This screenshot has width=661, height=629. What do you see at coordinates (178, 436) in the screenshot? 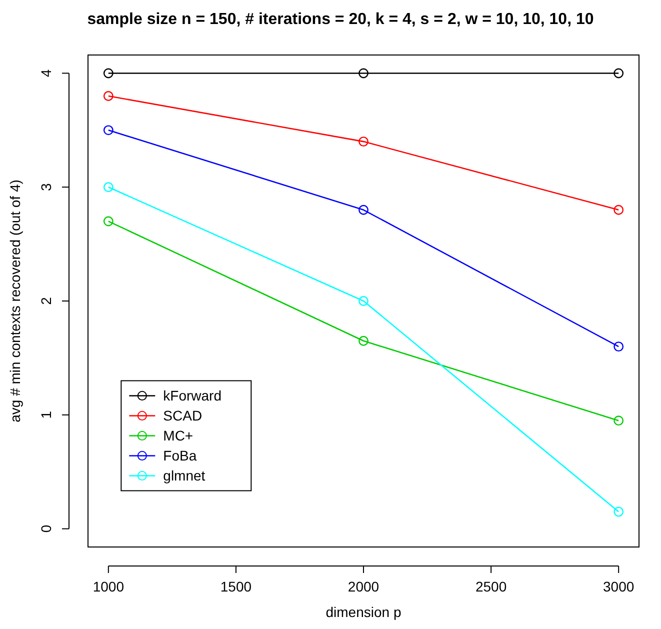
I see `legend-label: MC+` at bounding box center [178, 436].